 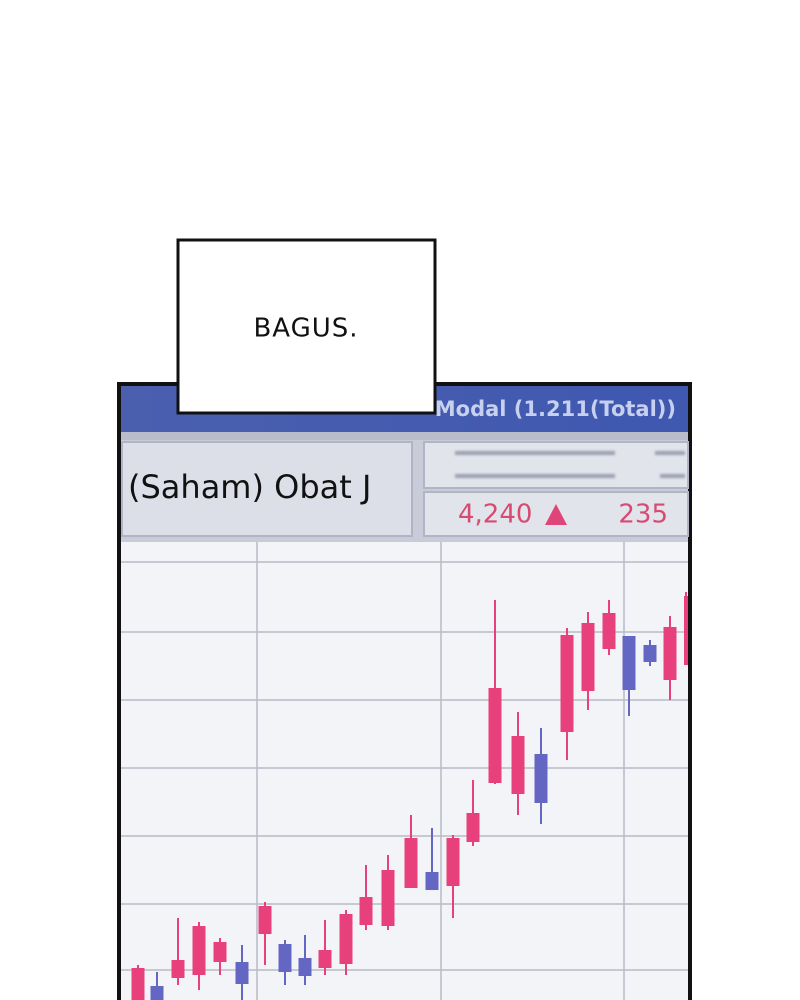 I want to click on info-box, so click(x=556, y=465).